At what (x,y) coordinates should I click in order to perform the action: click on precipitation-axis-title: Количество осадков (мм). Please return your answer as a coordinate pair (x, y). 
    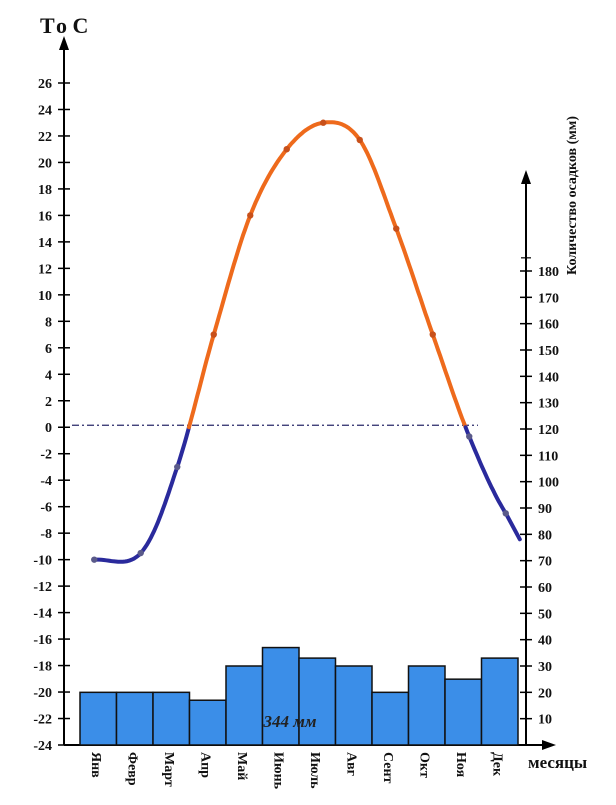
    Looking at the image, I should click on (572, 195).